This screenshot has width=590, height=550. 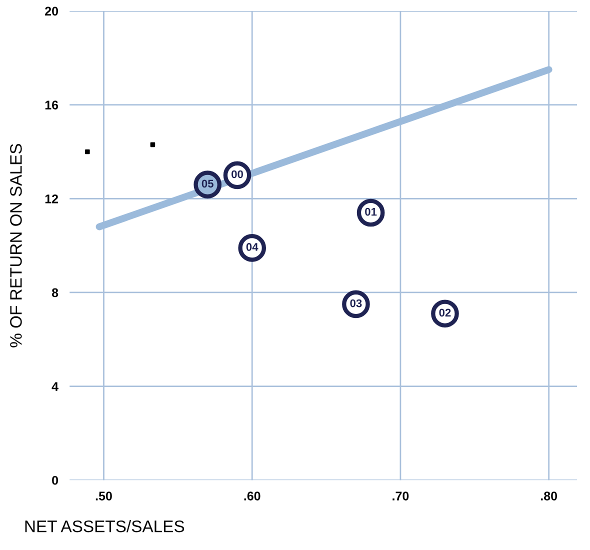 I want to click on y-axis-title: % OF RETURN ON SALES, so click(x=16, y=246).